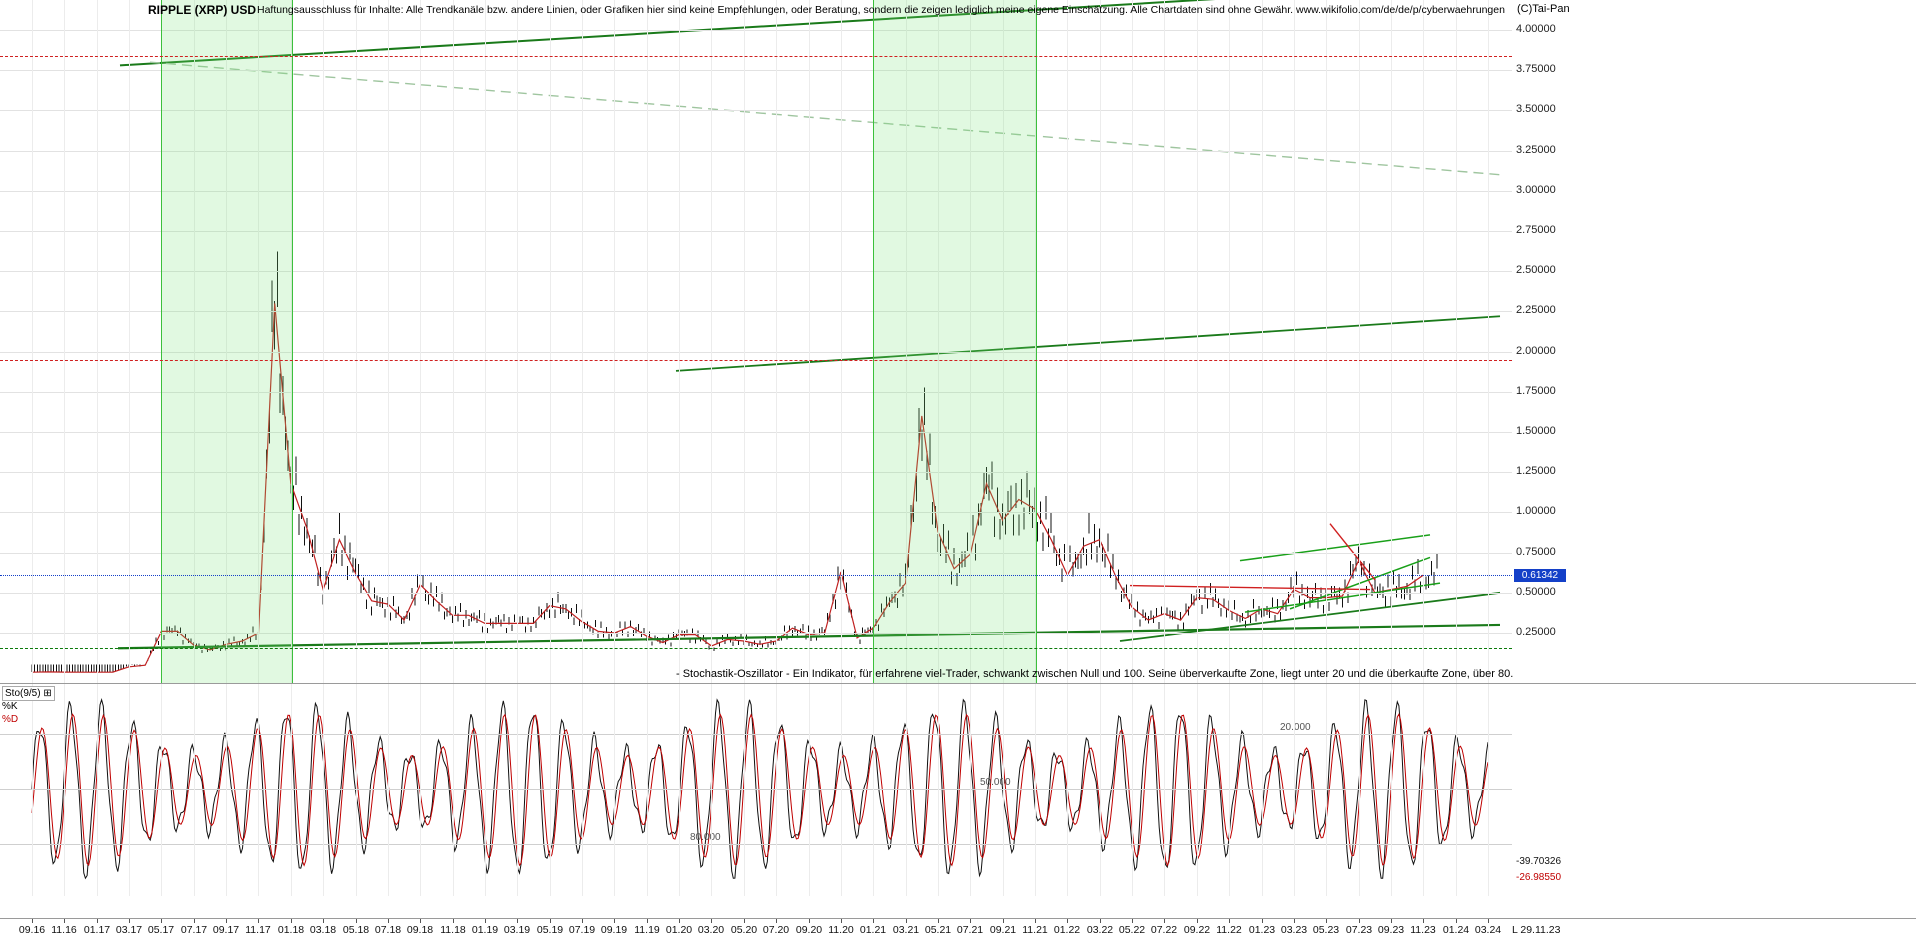 The width and height of the screenshot is (1916, 949). What do you see at coordinates (1536, 391) in the screenshot?
I see `price-y-tick-label: 1.75000` at bounding box center [1536, 391].